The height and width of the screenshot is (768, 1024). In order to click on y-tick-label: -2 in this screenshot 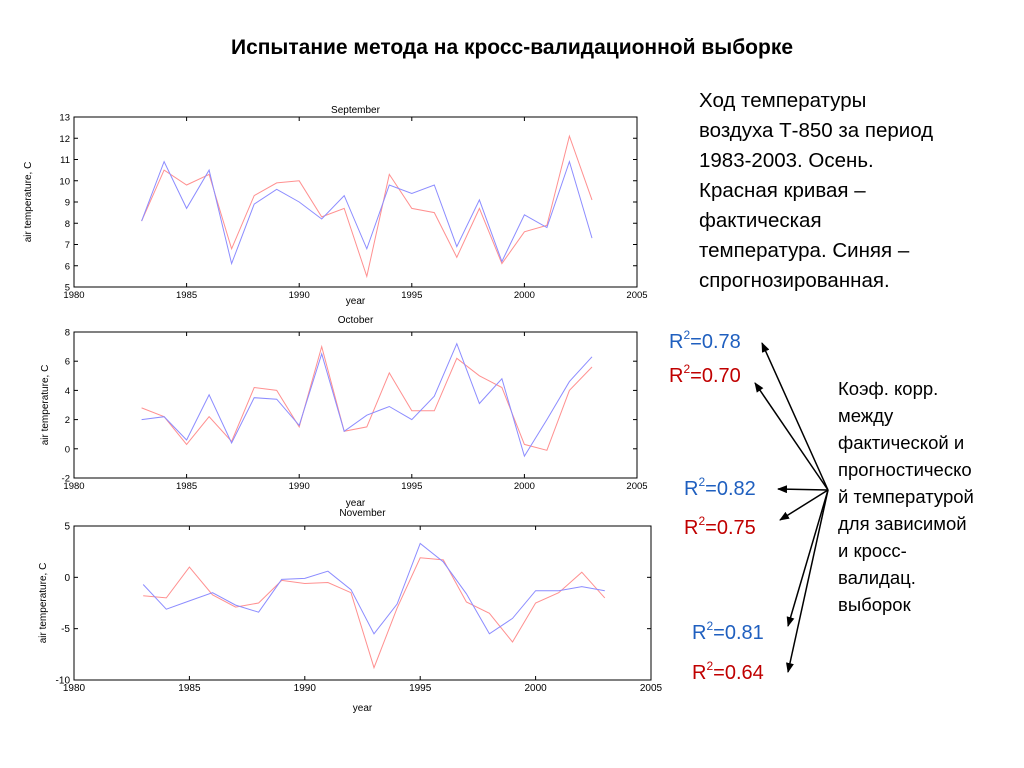, I will do `click(66, 479)`.